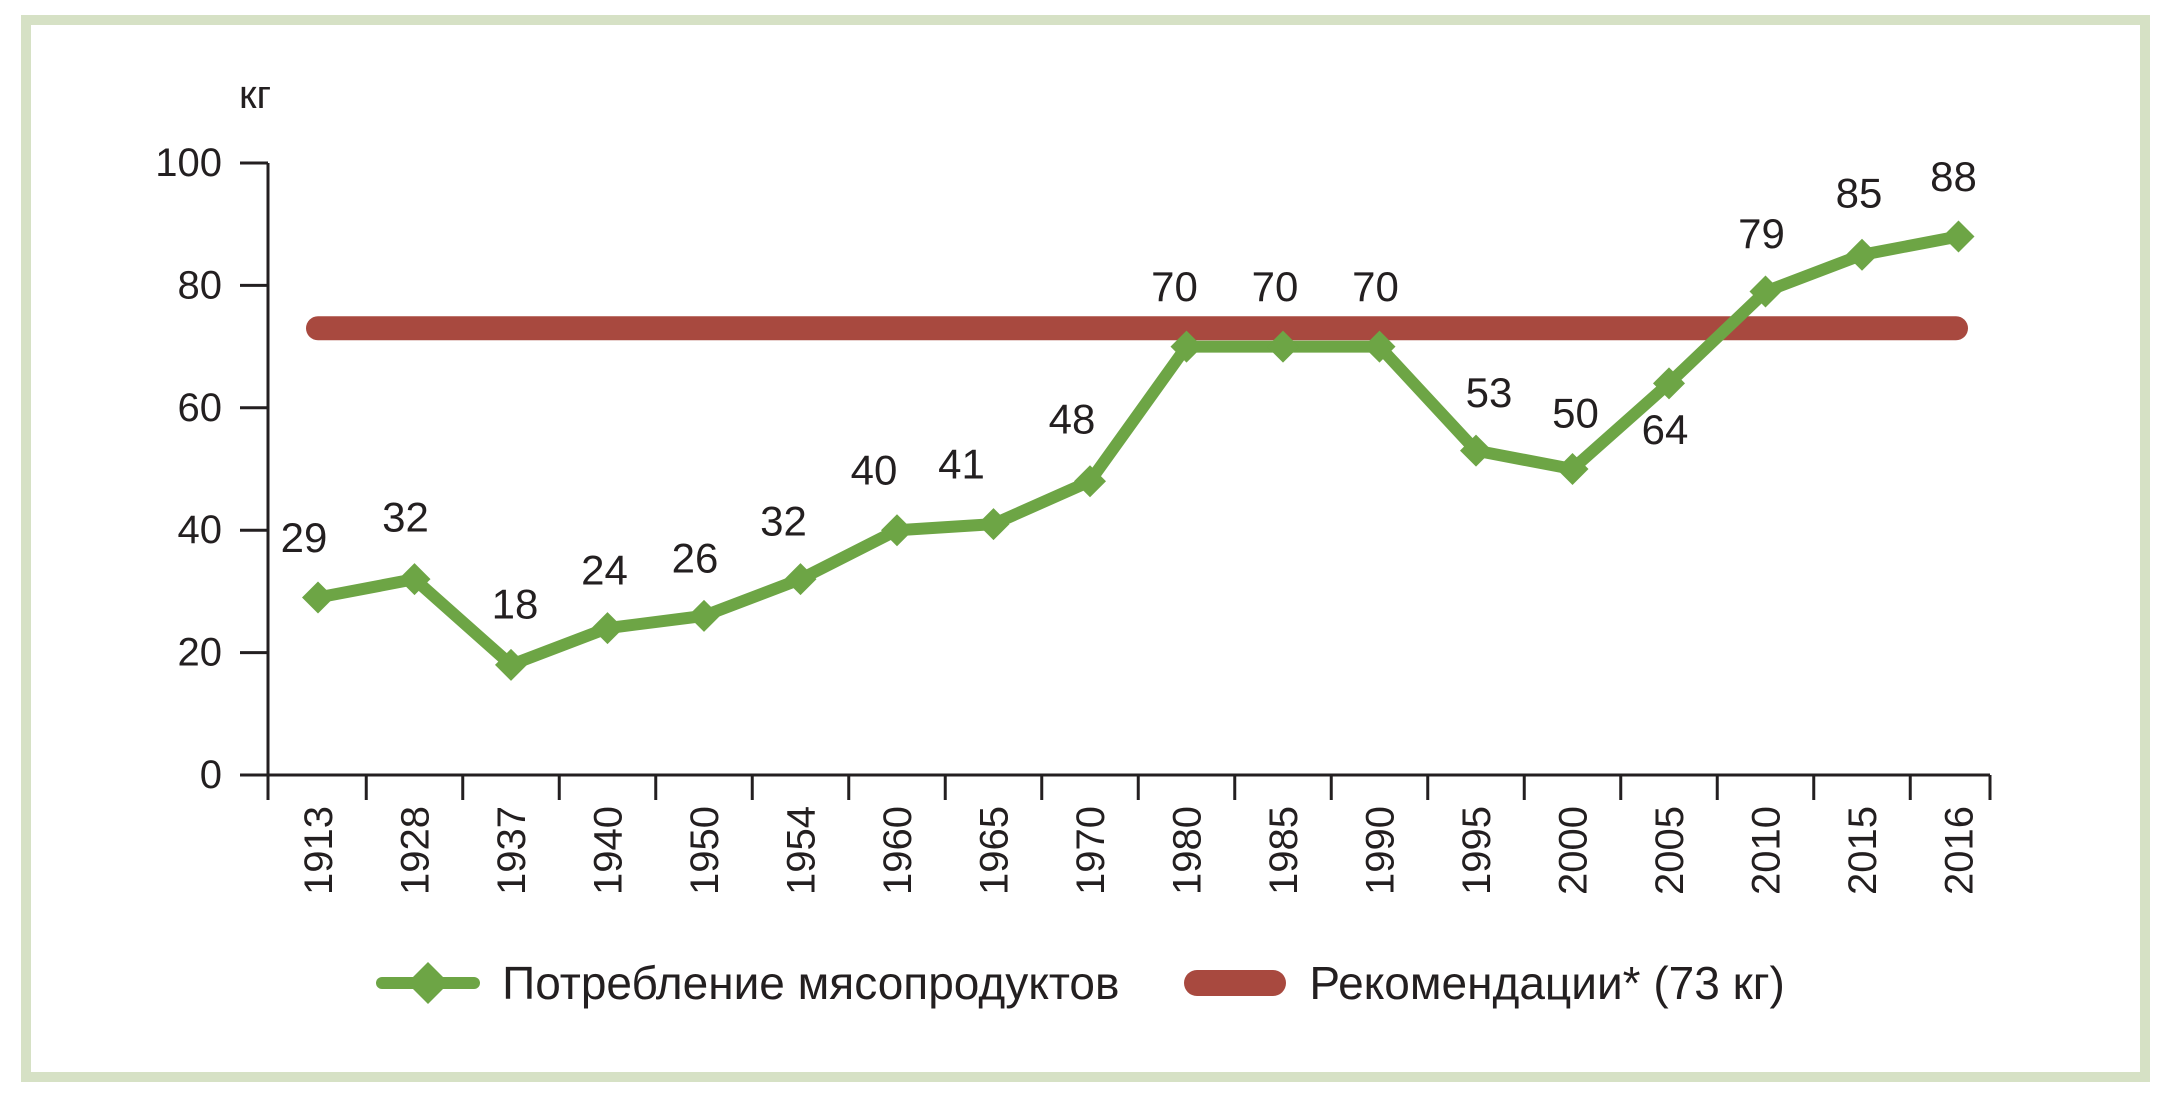 Image resolution: width=2161 pixels, height=1098 pixels. I want to click on y-tick-label: 60, so click(200, 408).